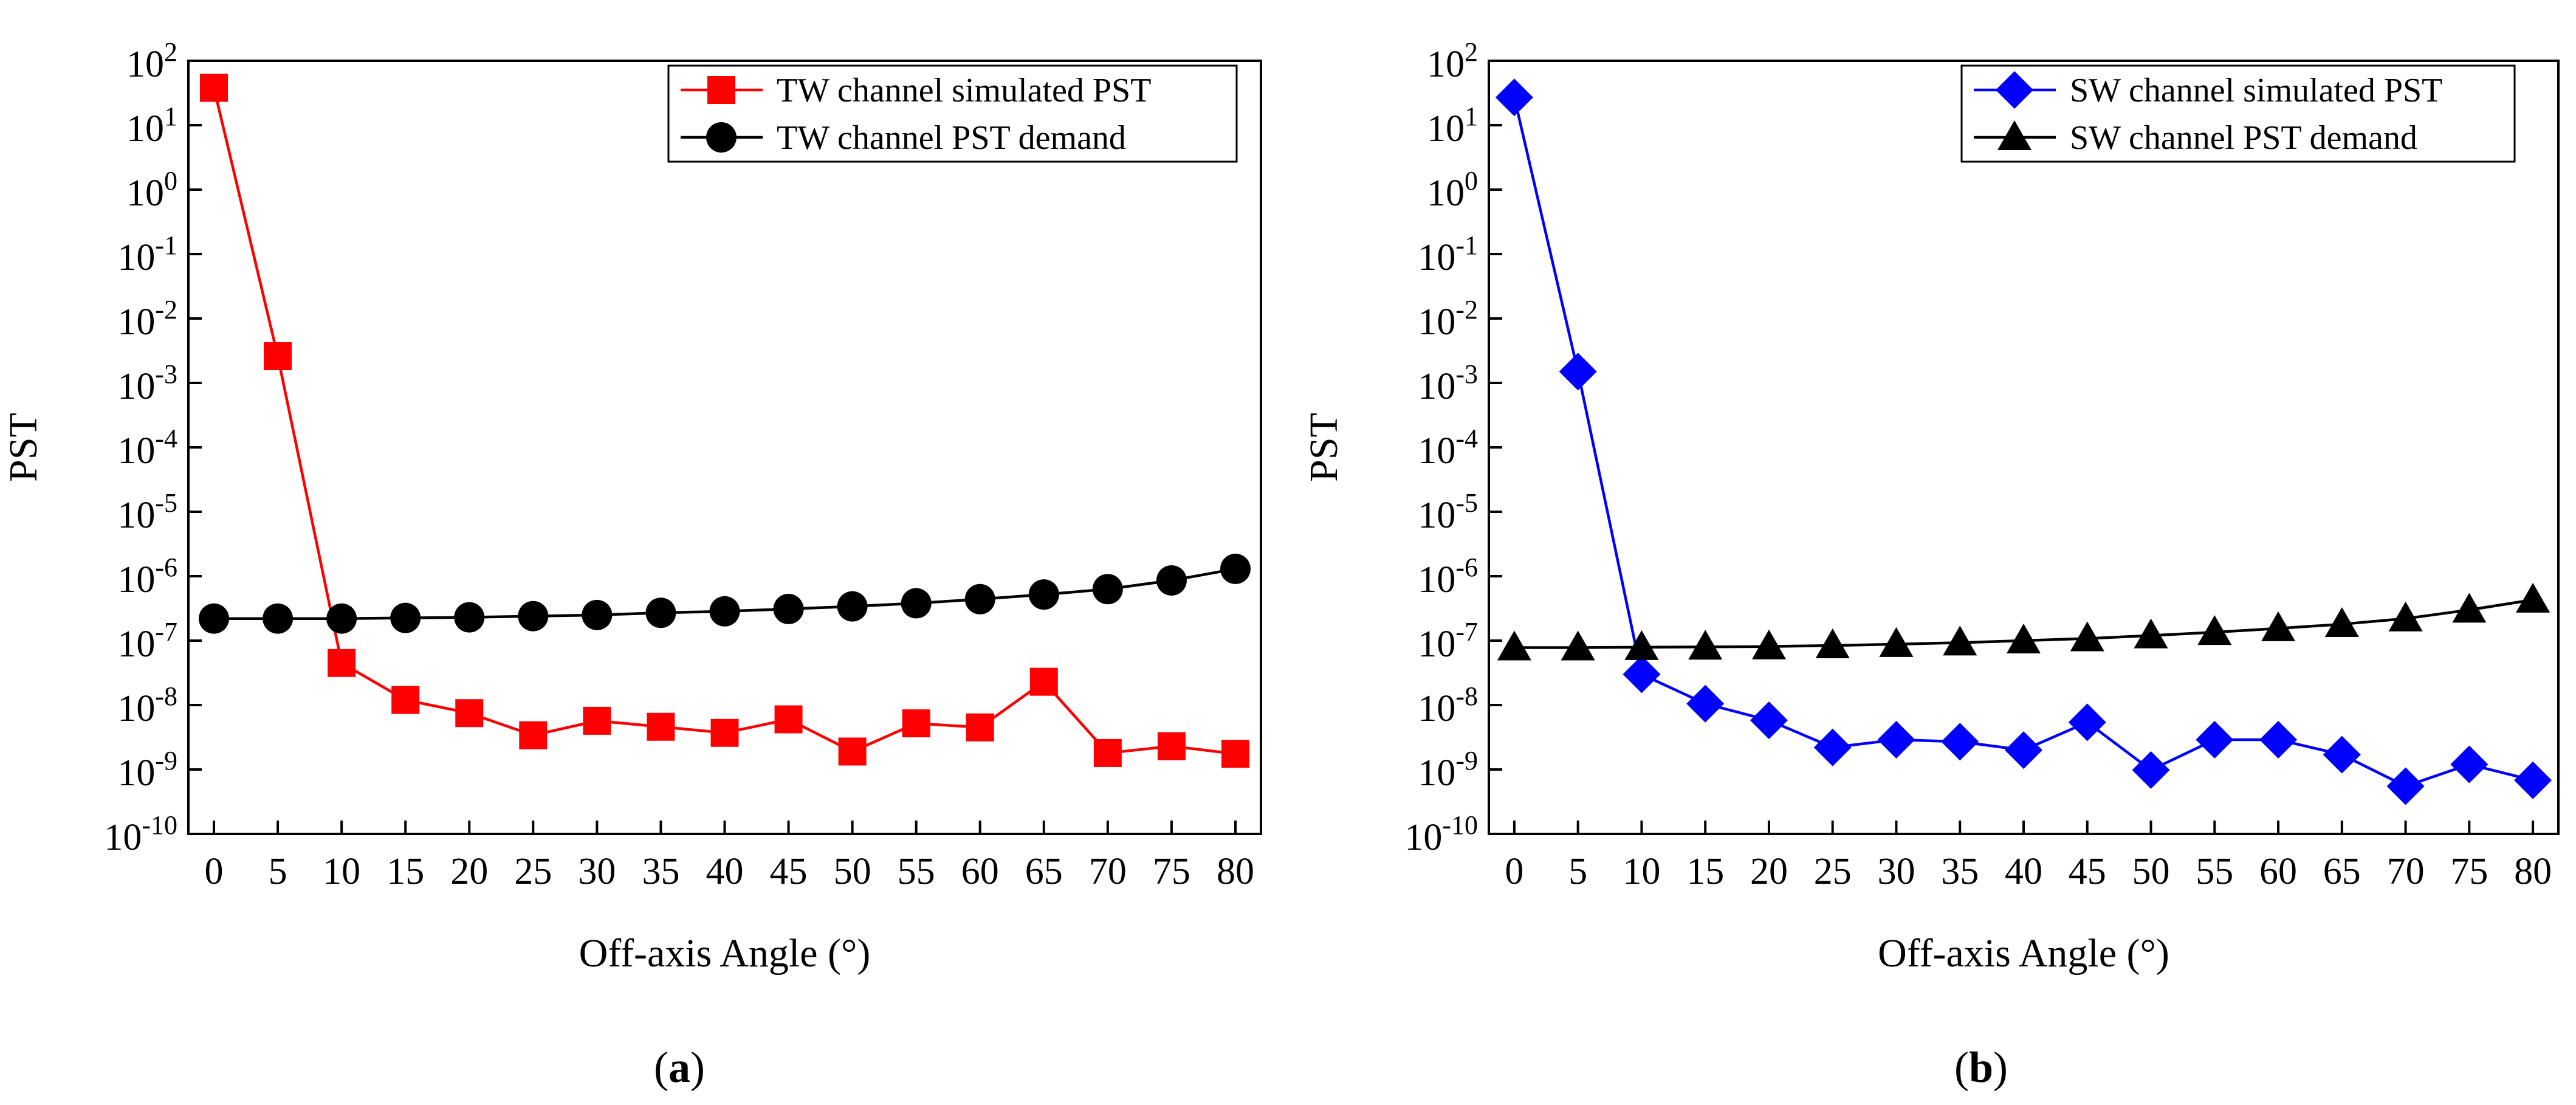  What do you see at coordinates (951, 138) in the screenshot?
I see `legend-entry: TW channel PST demand` at bounding box center [951, 138].